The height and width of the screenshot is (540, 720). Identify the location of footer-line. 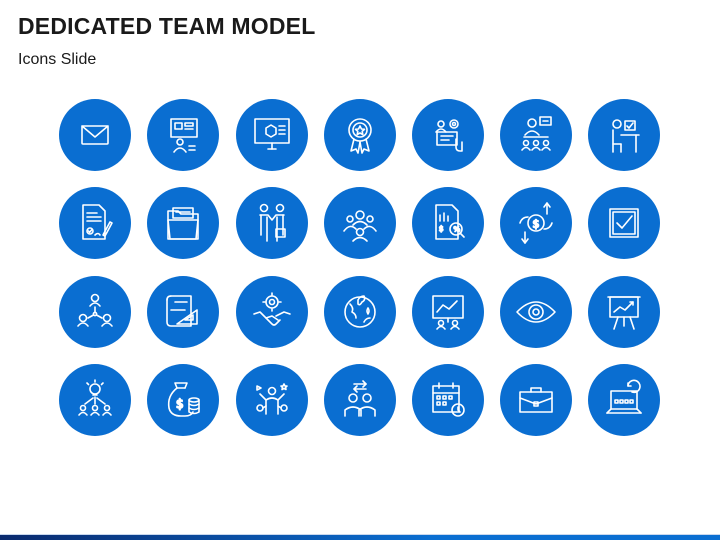
(360, 534).